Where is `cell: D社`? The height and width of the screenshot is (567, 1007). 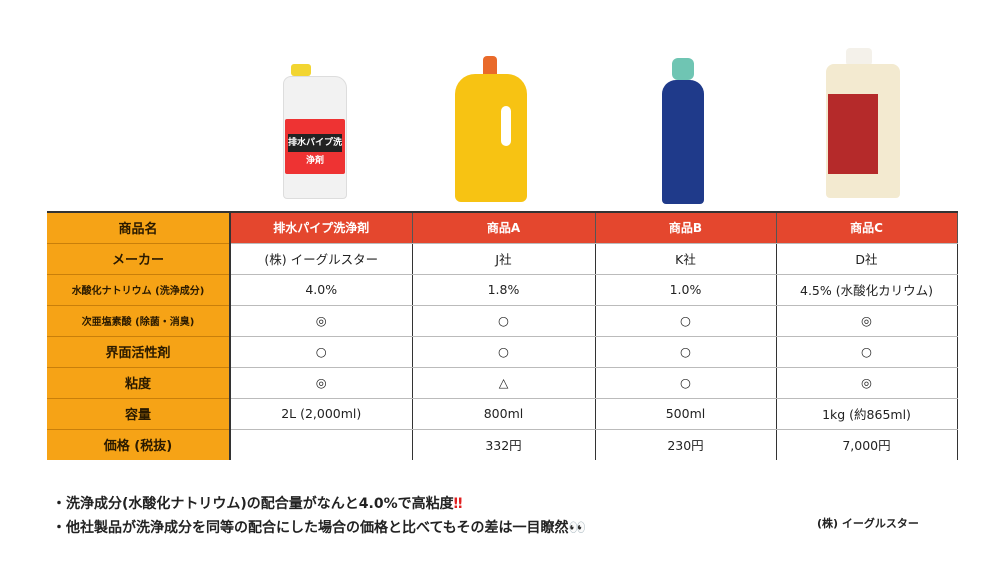
cell: D社 is located at coordinates (867, 259).